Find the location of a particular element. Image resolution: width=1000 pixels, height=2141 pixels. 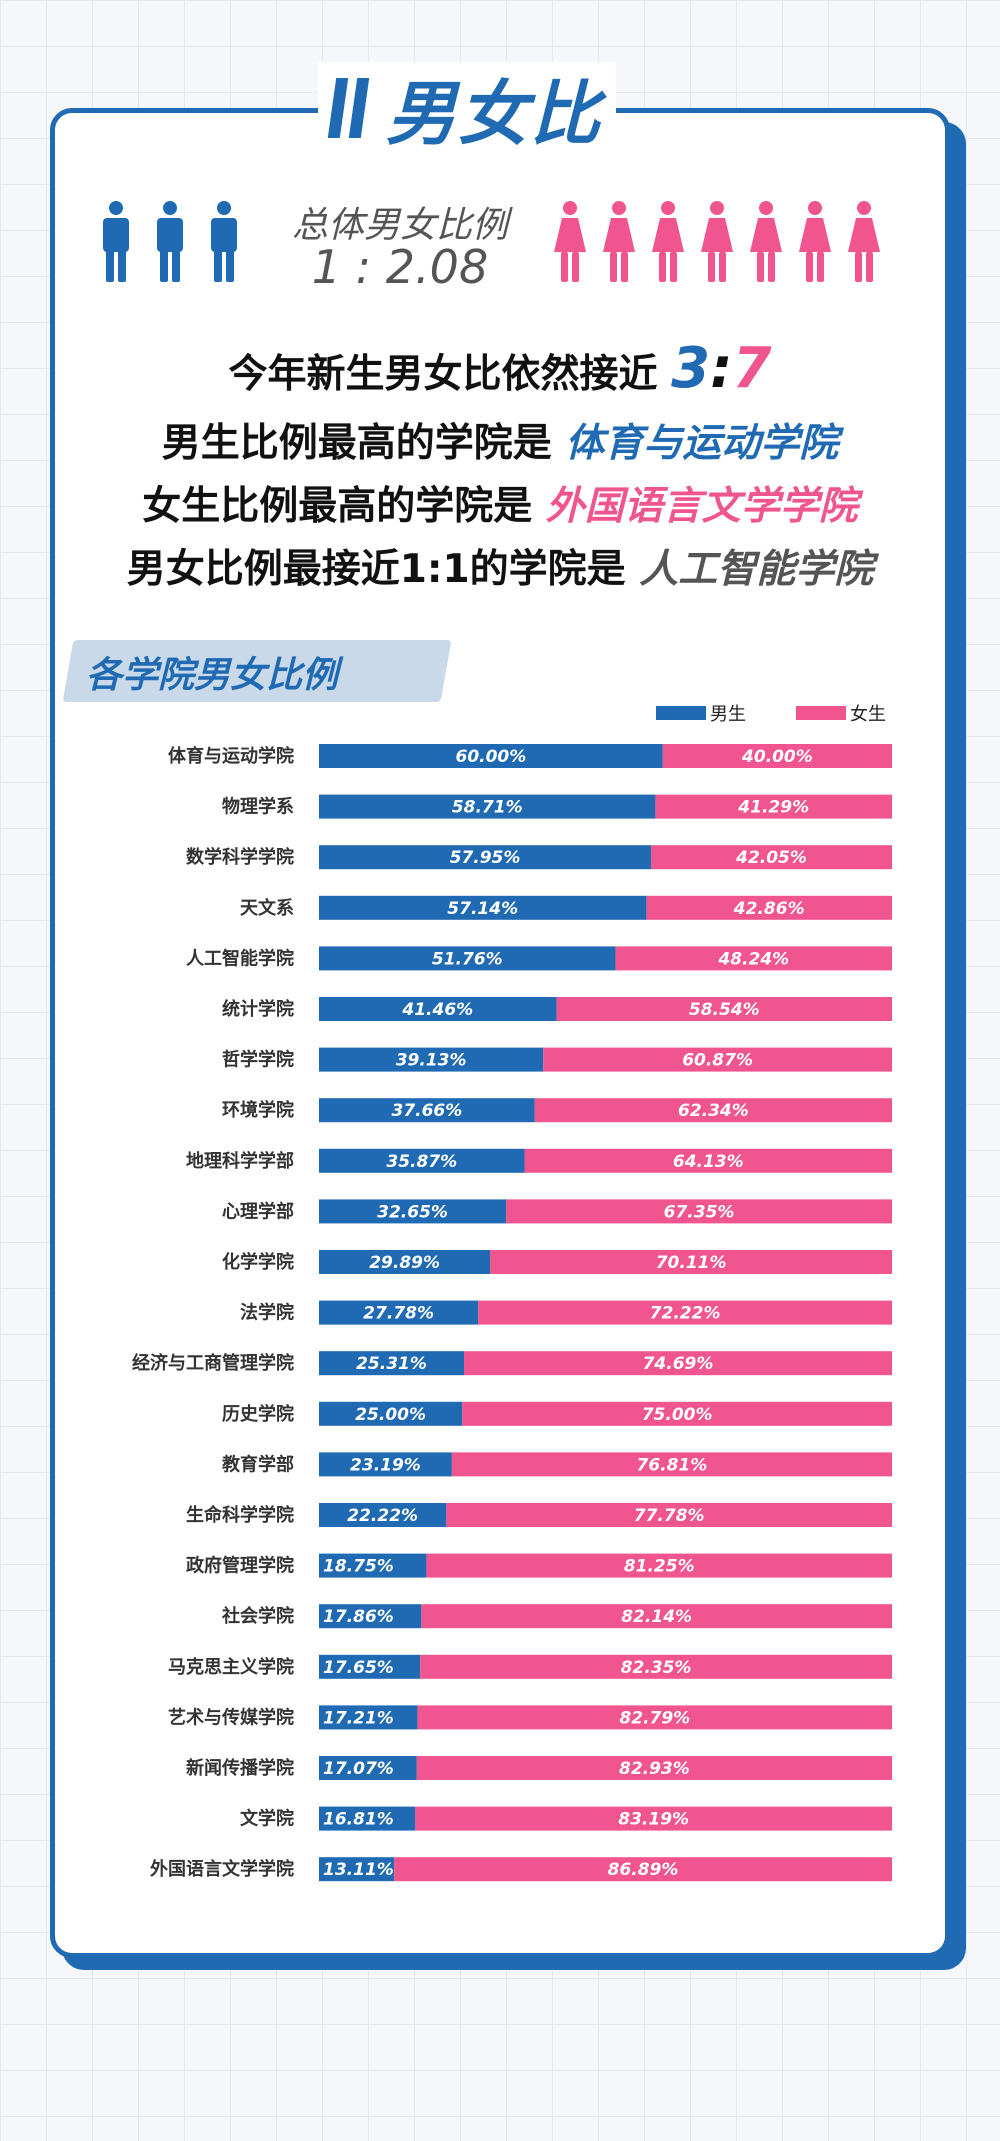

data-label-male: 58.71% is located at coordinates (487, 808).